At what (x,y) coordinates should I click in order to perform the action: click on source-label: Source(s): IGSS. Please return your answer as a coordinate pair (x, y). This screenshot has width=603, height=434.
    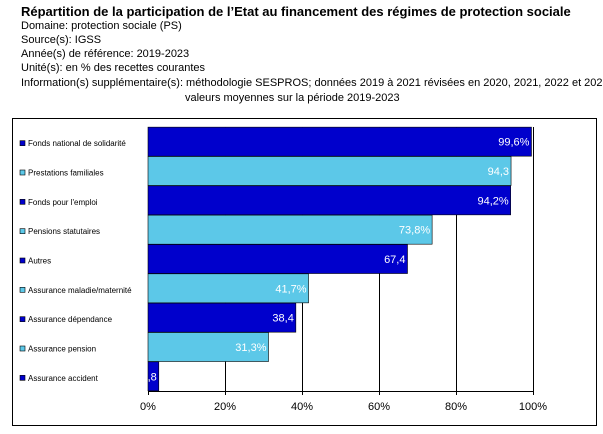
    Looking at the image, I should click on (61, 40).